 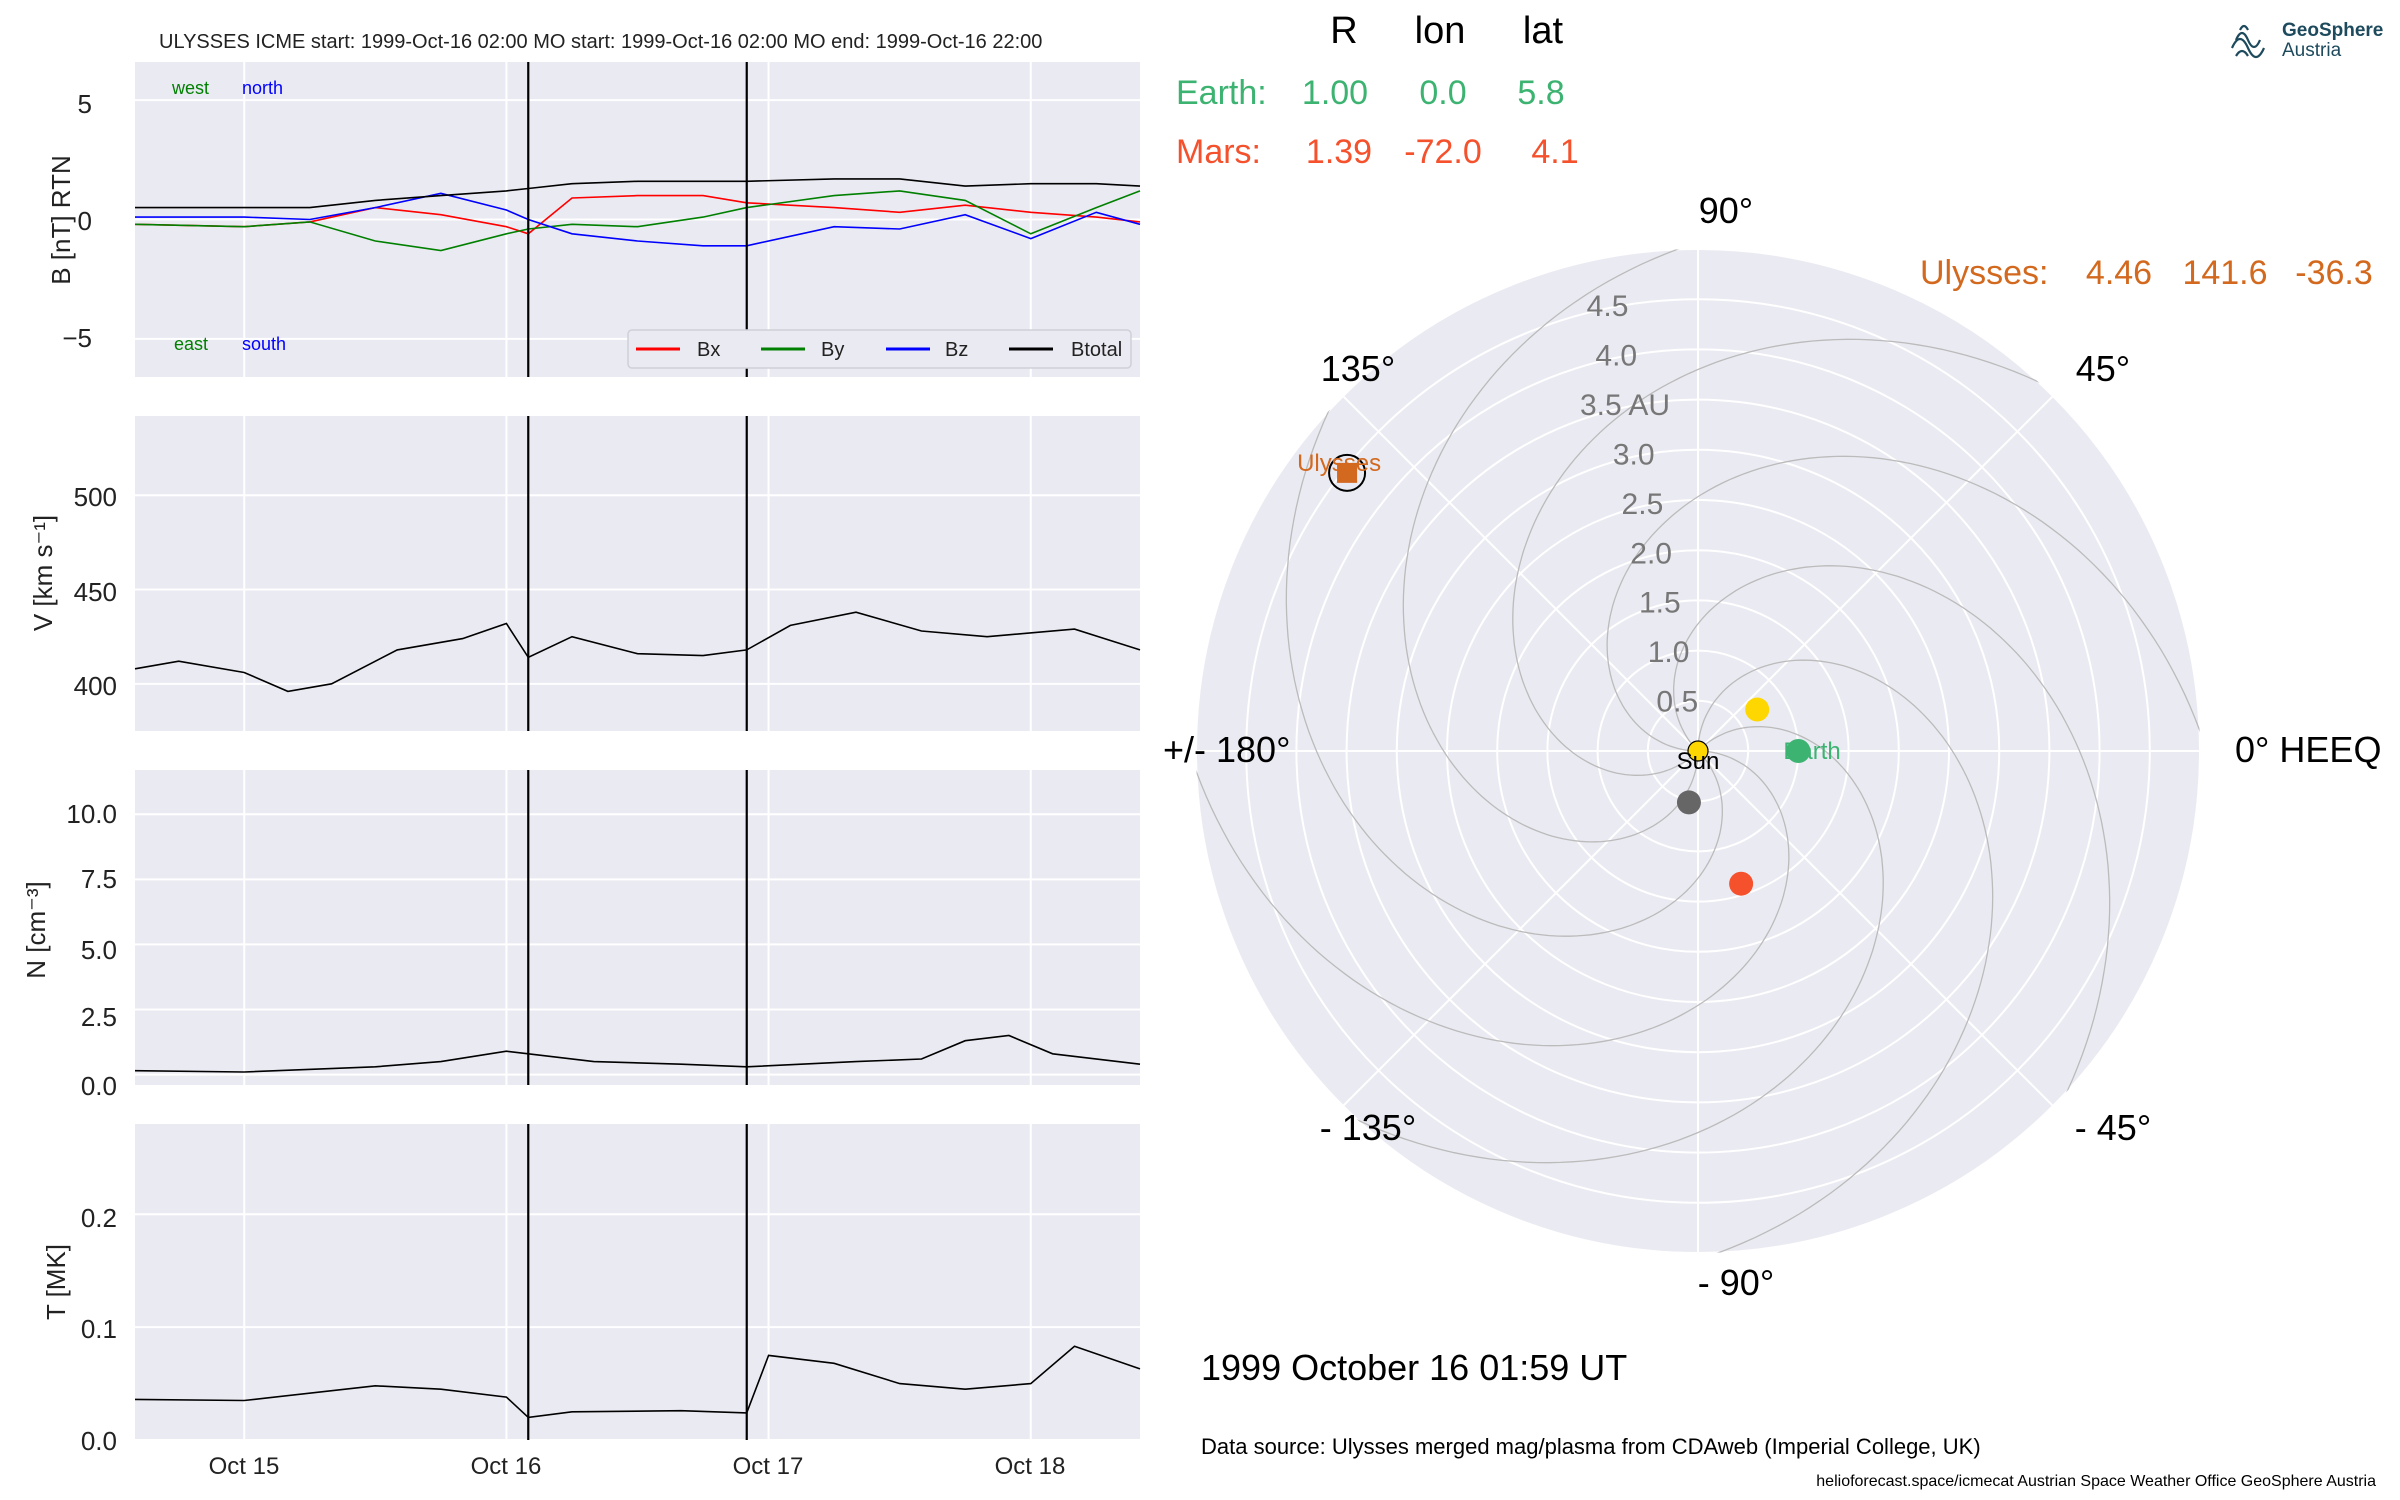 I want to click on label-south: south, so click(x=264, y=344).